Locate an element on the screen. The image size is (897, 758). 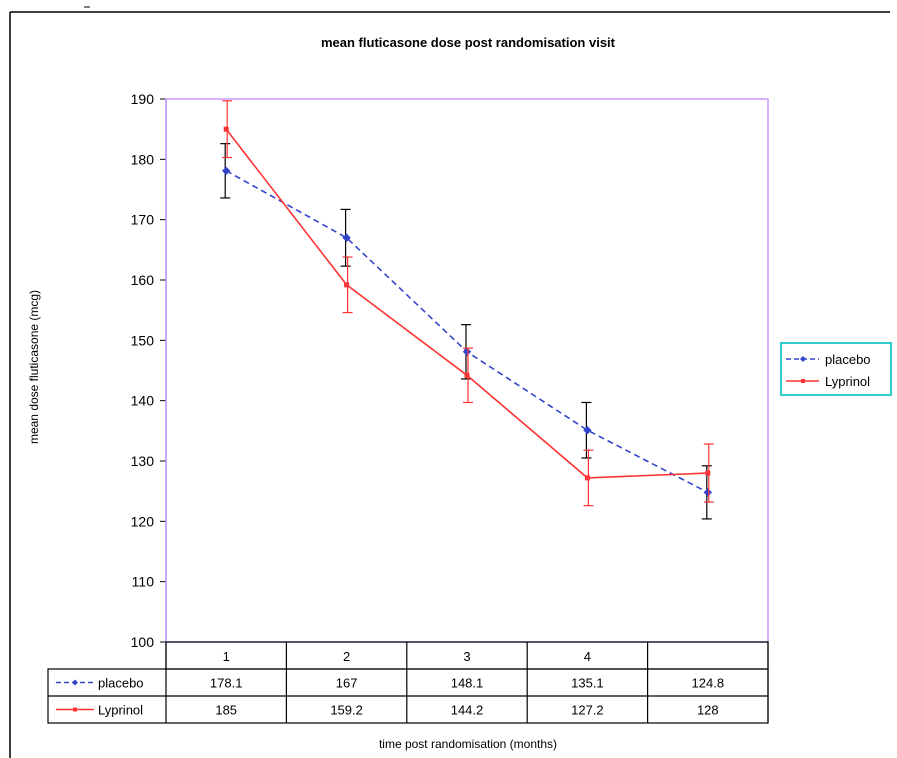
table-cell-value: 148.1 is located at coordinates (467, 683).